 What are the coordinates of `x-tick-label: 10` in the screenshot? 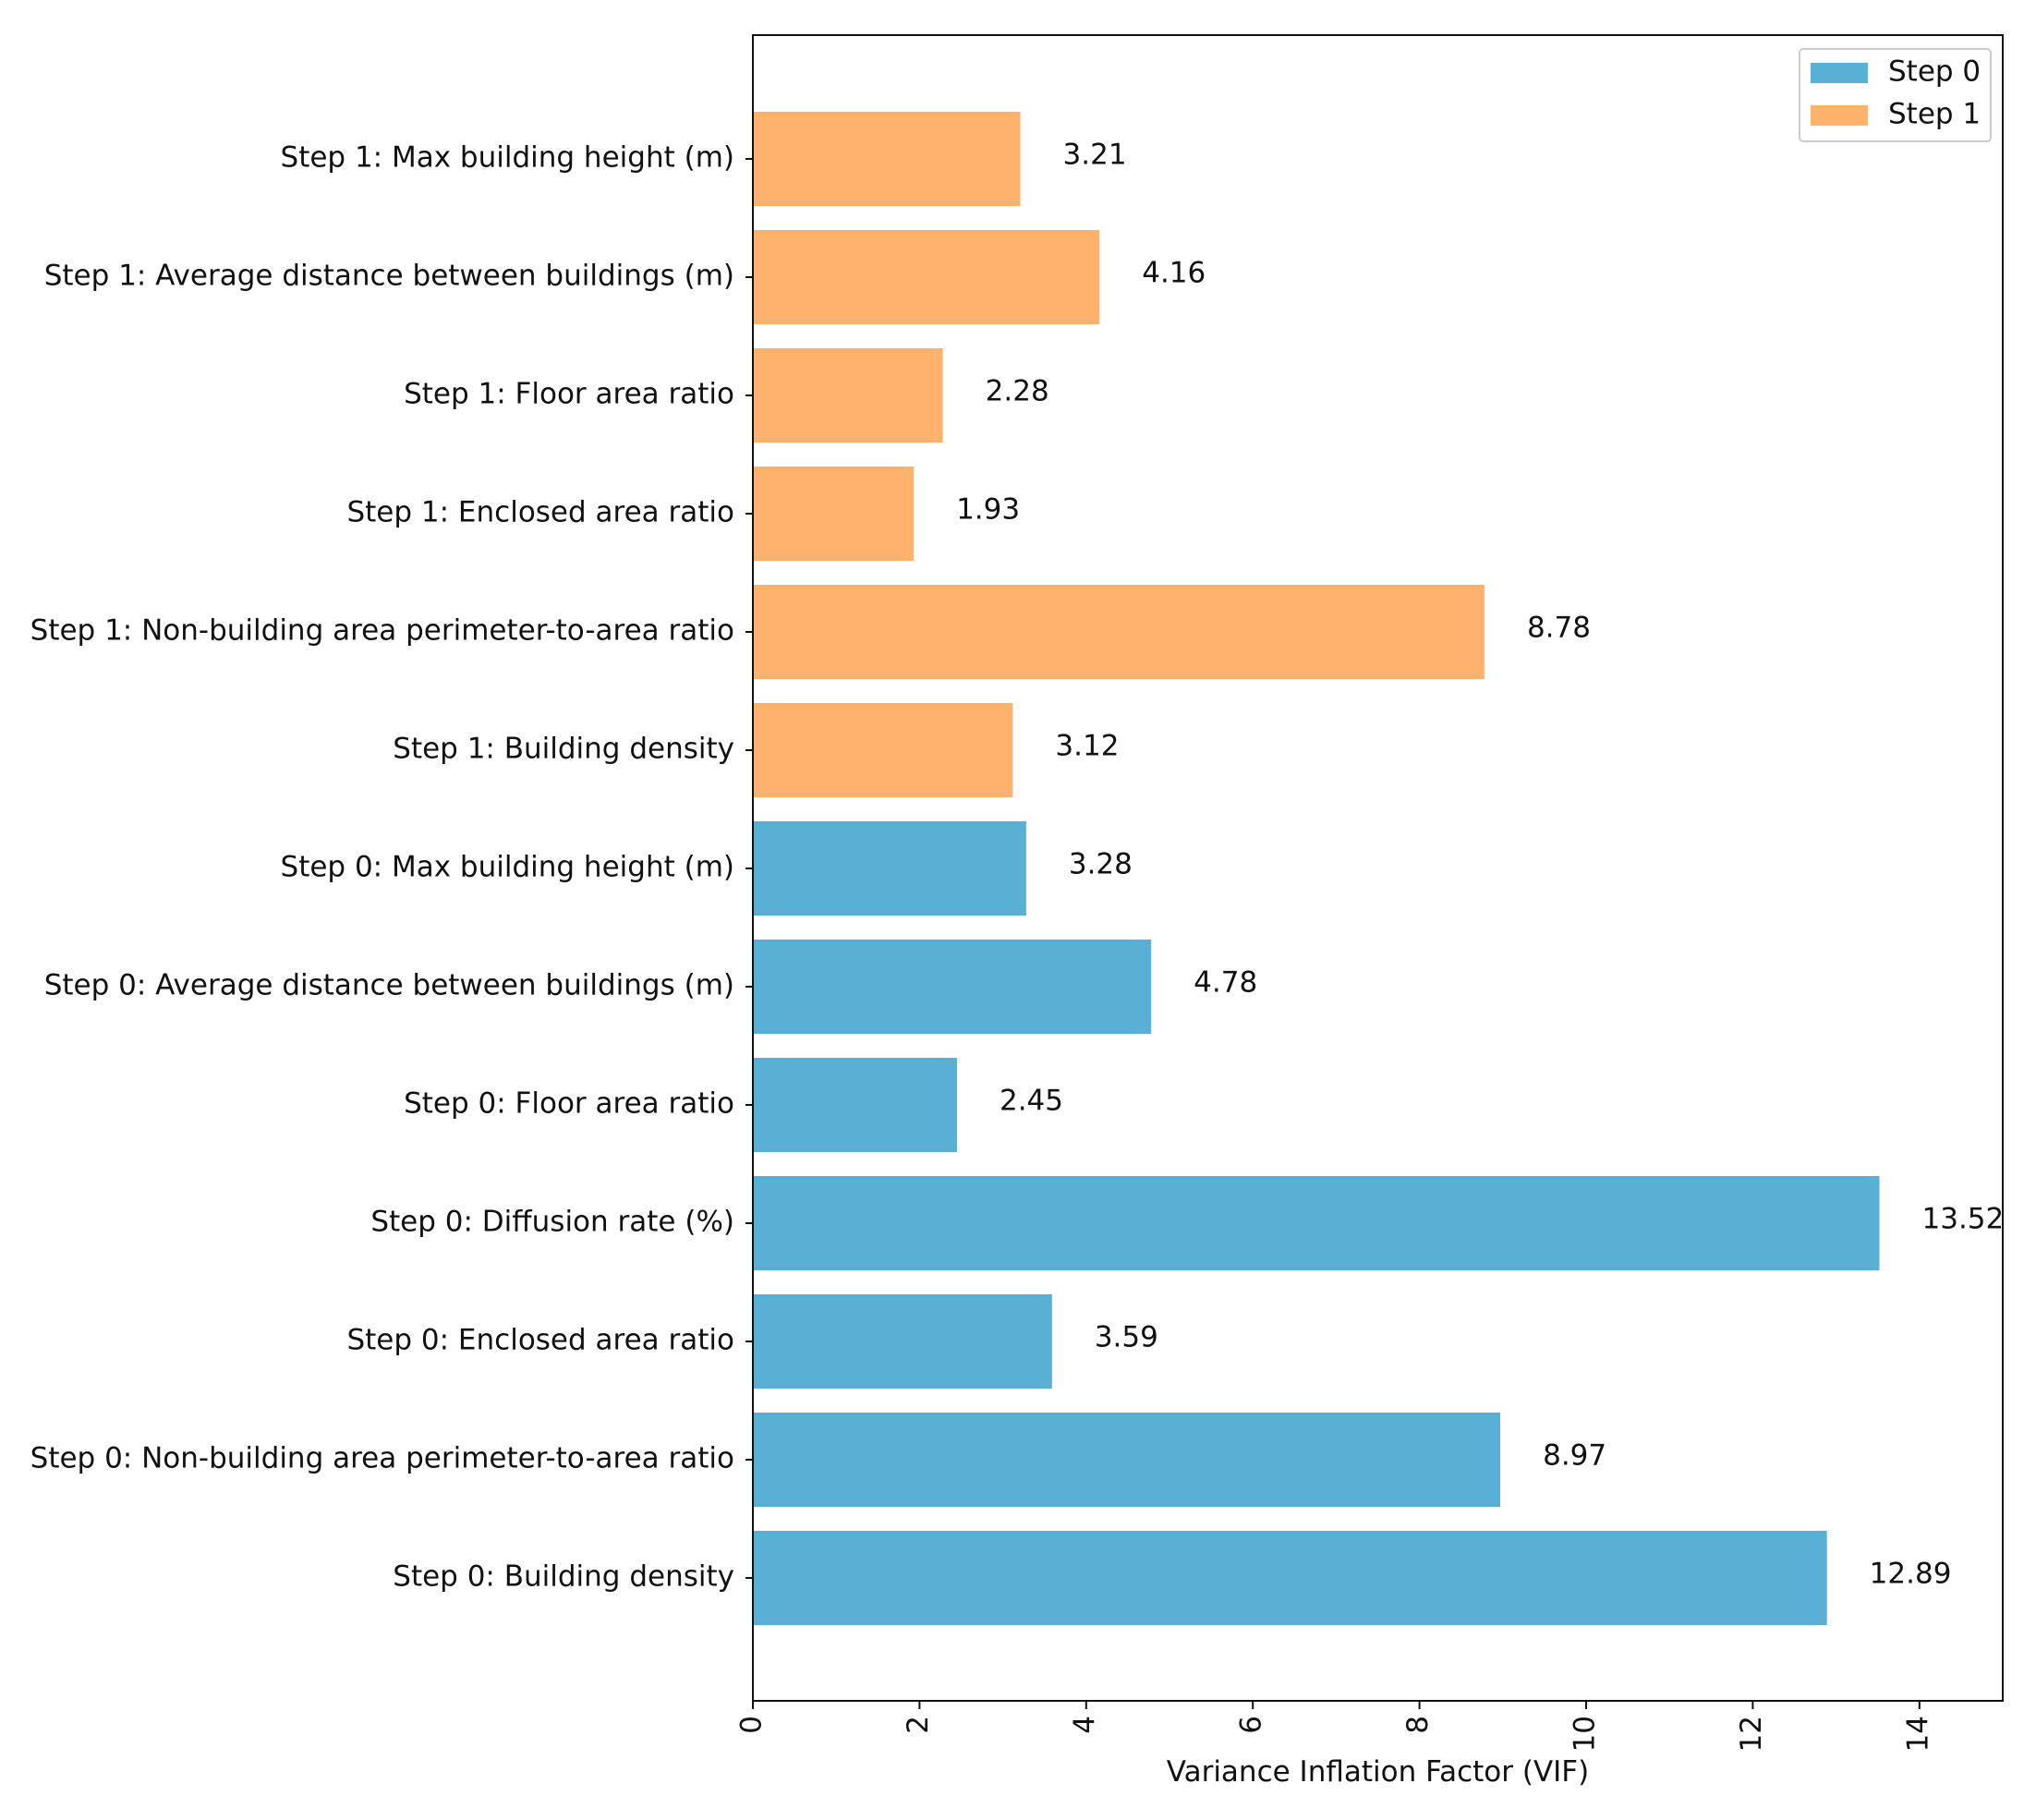 It's located at (1586, 1734).